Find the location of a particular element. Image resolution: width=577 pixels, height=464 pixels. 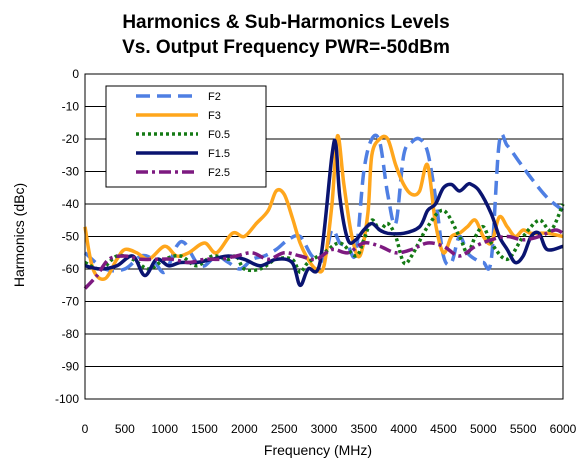

y-tick-label: -30 is located at coordinates (71, 172).